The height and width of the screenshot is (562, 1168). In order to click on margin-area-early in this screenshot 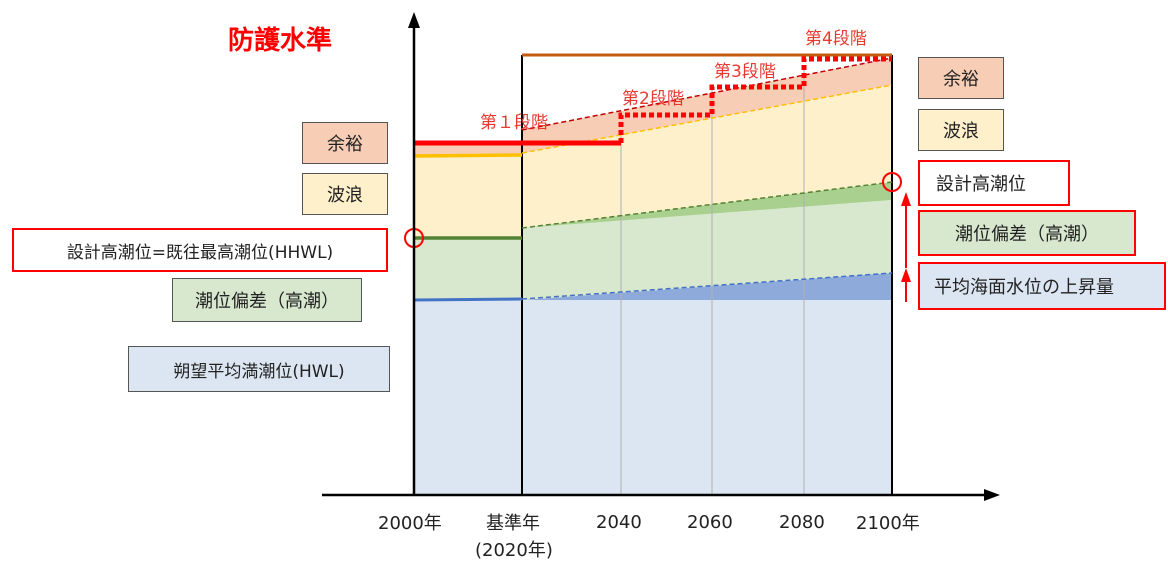, I will do `click(468, 149)`.